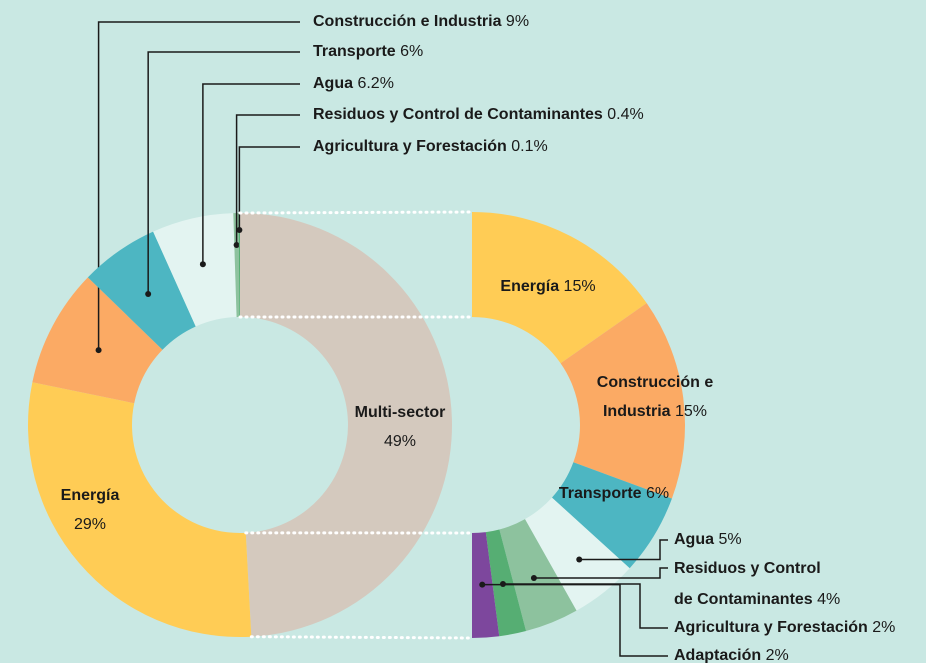 The height and width of the screenshot is (663, 926). Describe the element at coordinates (400, 427) in the screenshot. I see `slice-label: Multi-sector 49%` at that location.